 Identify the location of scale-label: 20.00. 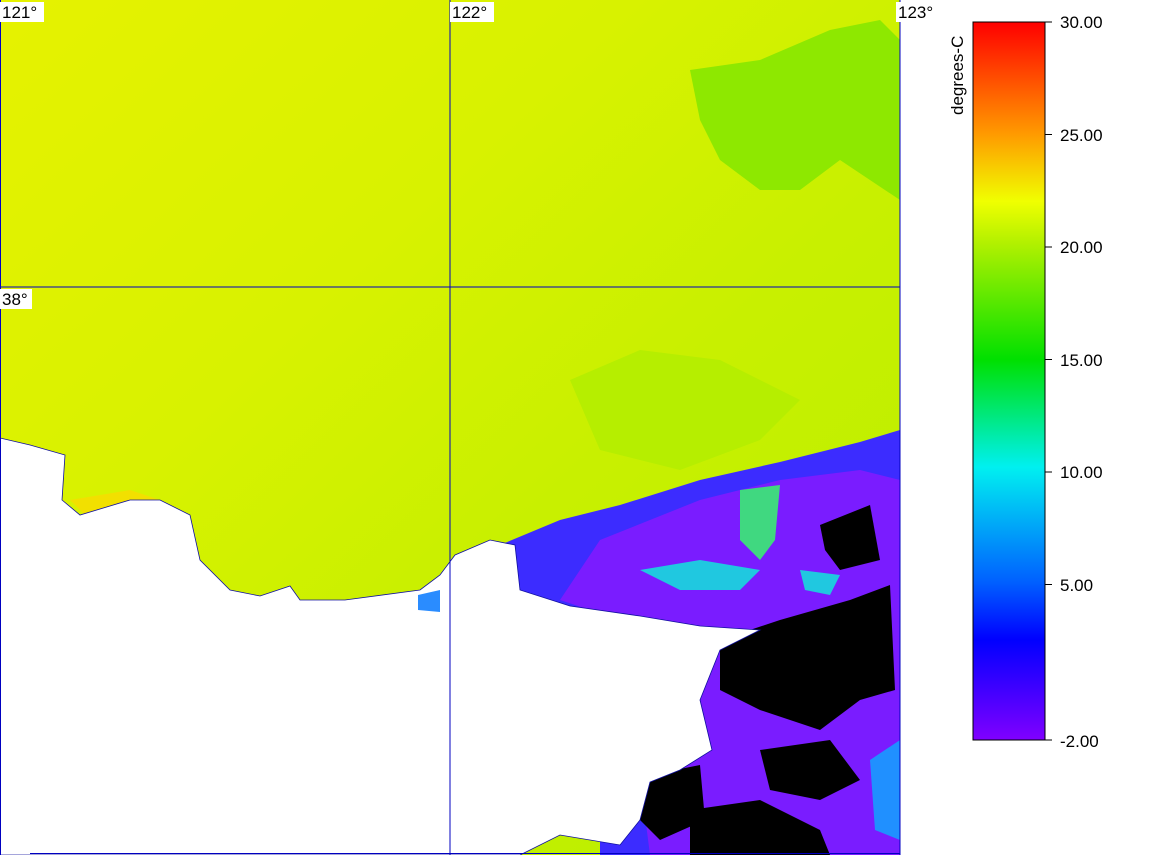
(1081, 247).